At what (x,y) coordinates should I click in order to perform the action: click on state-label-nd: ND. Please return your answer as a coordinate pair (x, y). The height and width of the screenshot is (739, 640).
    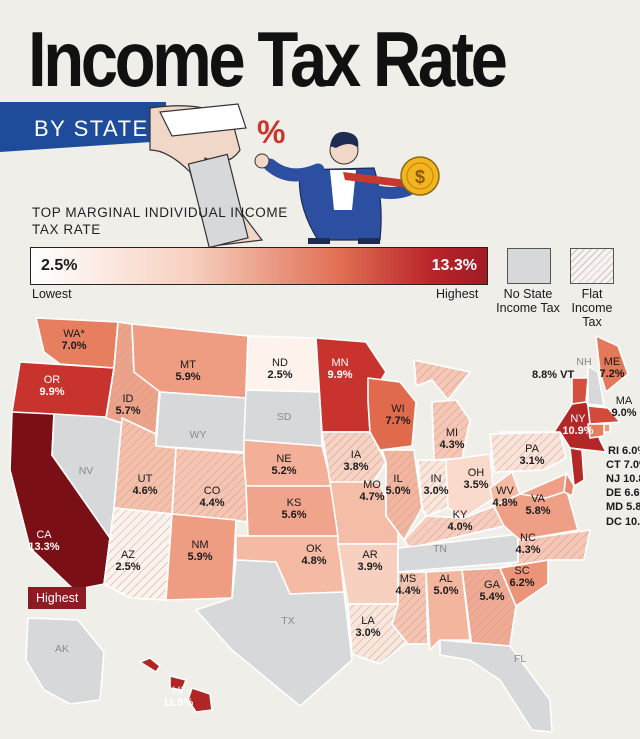
    Looking at the image, I should click on (280, 363).